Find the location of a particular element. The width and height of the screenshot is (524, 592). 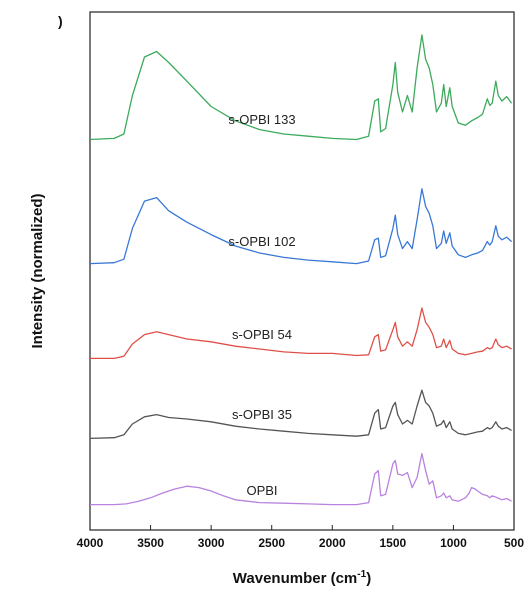

x-tick-label: 1500 is located at coordinates (393, 543).